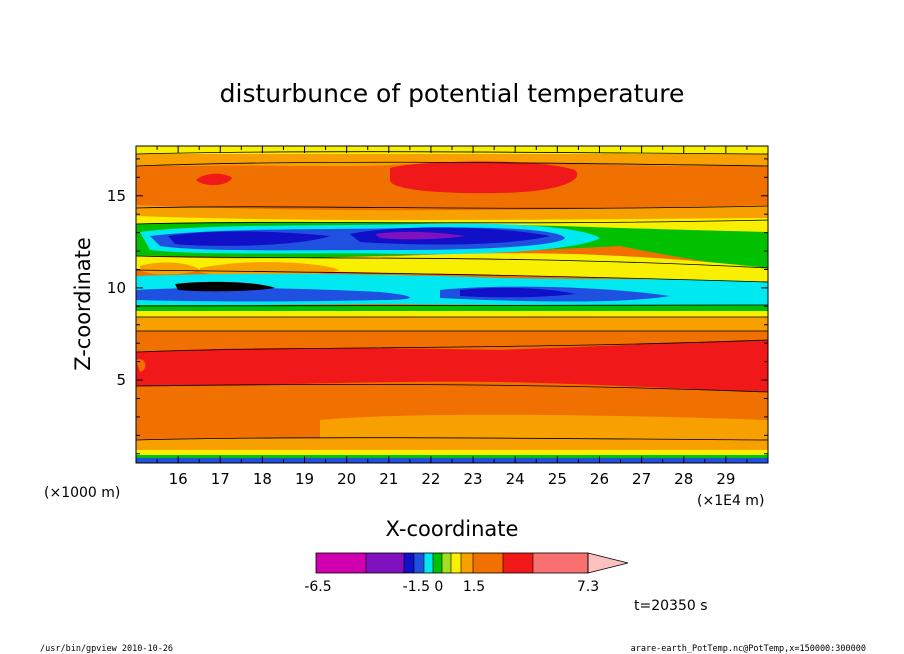  Describe the element at coordinates (430, 479) in the screenshot. I see `x-tick-label: 22` at that location.